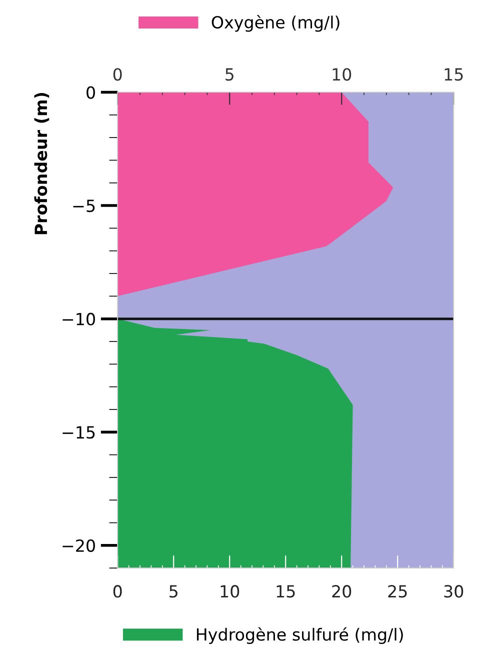  I want to click on x2-tick-label: 5, so click(230, 74).